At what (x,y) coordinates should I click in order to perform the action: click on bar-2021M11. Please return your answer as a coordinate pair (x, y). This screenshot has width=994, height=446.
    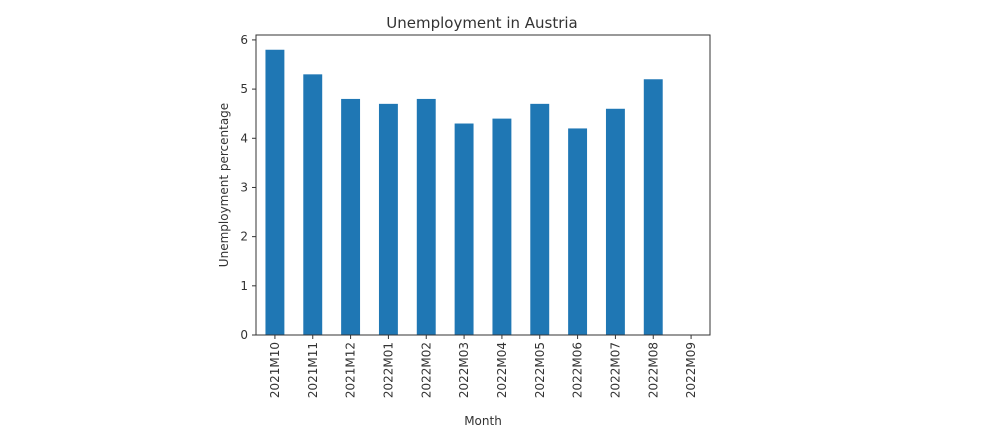
    Looking at the image, I should click on (313, 204).